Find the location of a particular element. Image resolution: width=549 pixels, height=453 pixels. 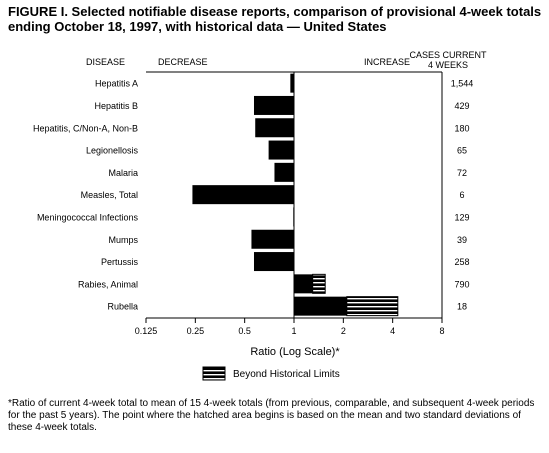

cases-value: 18 is located at coordinates (462, 307).